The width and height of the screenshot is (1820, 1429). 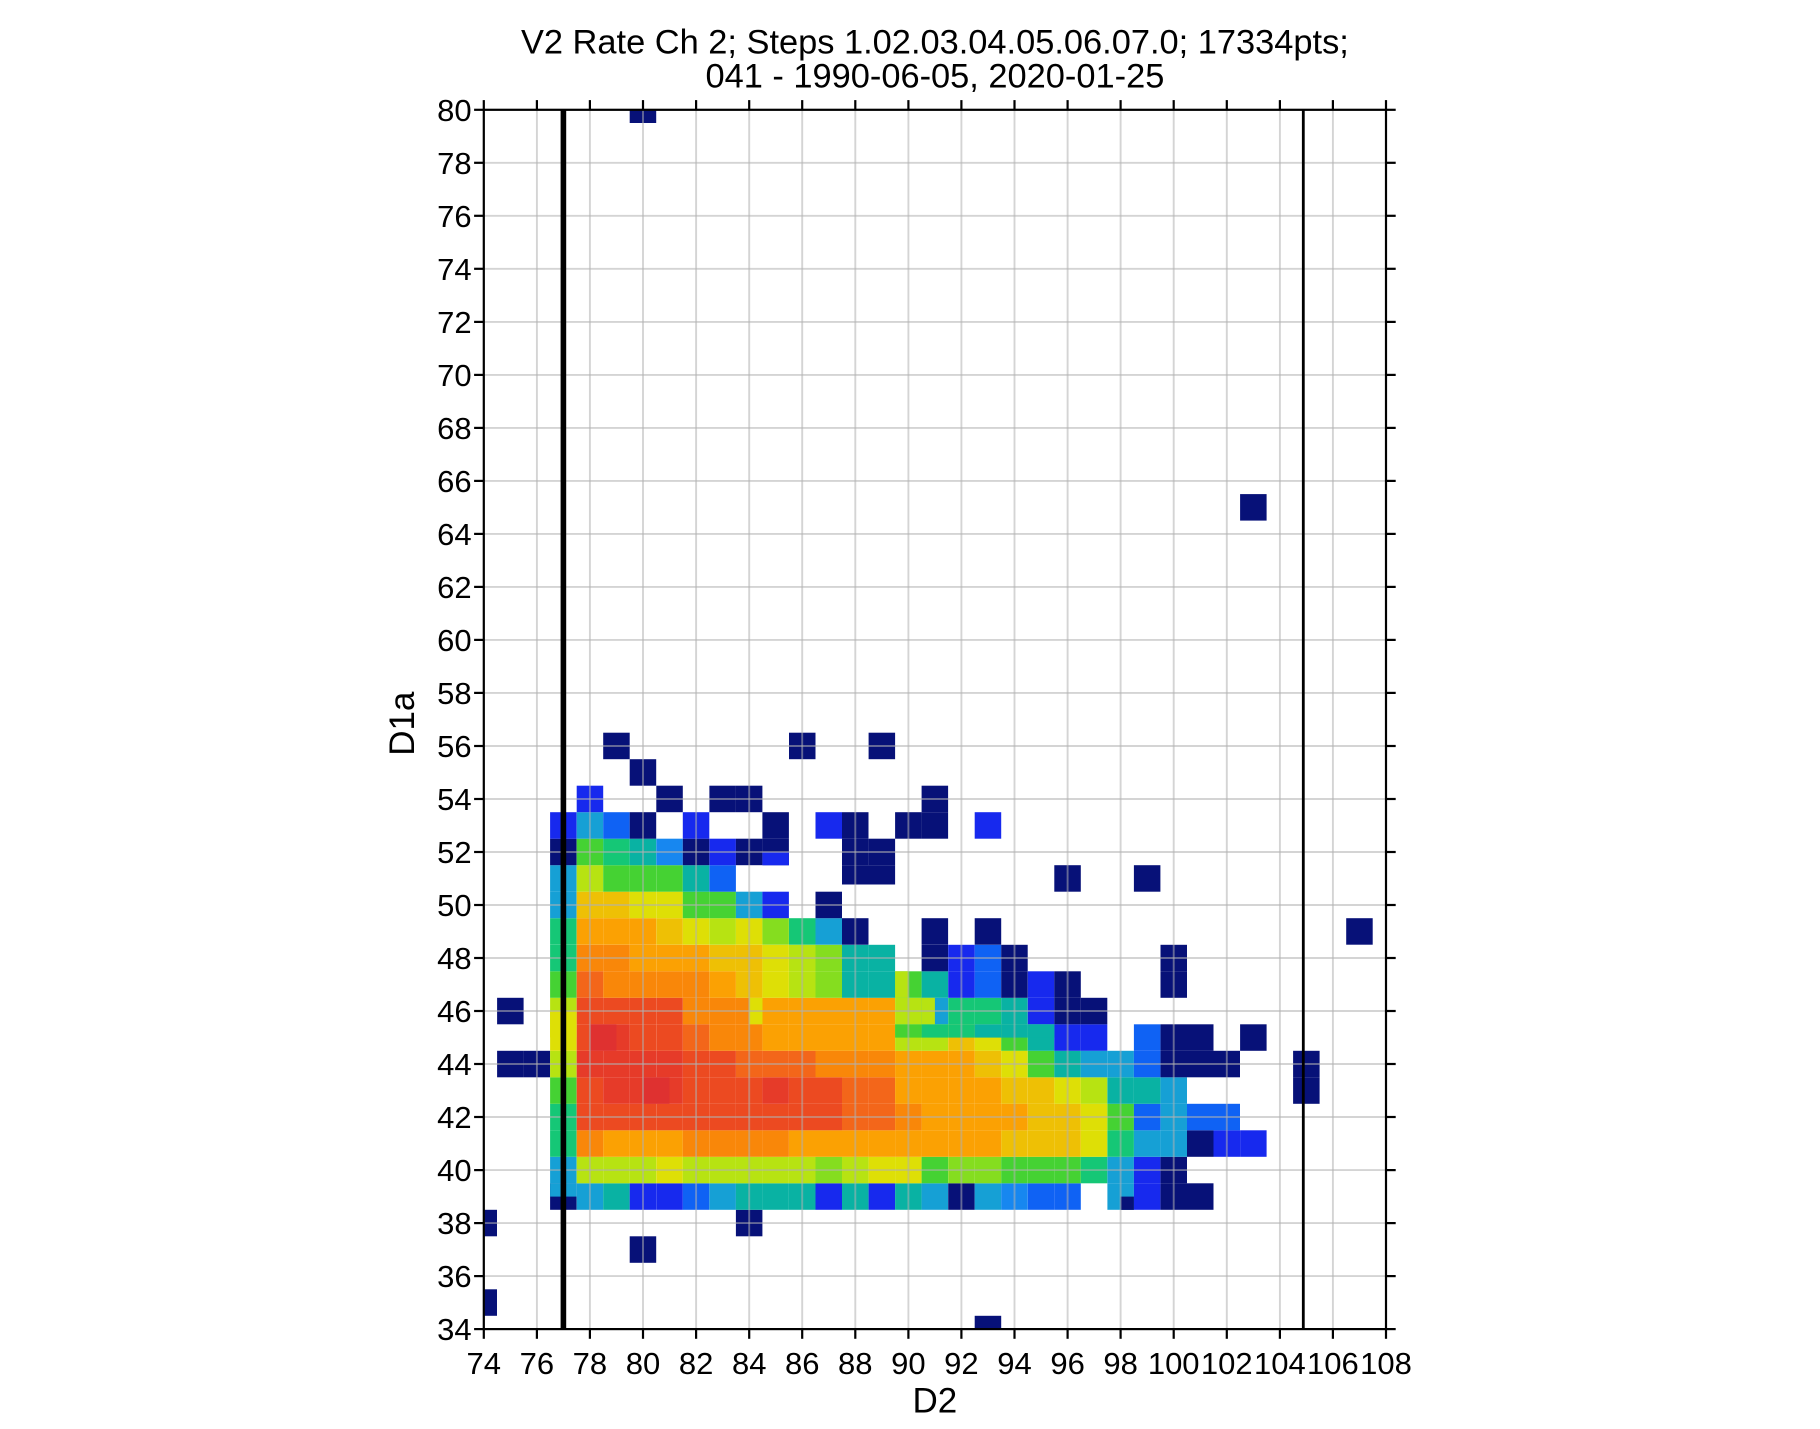 What do you see at coordinates (1280, 1363) in the screenshot?
I see `svg-text: 104` at bounding box center [1280, 1363].